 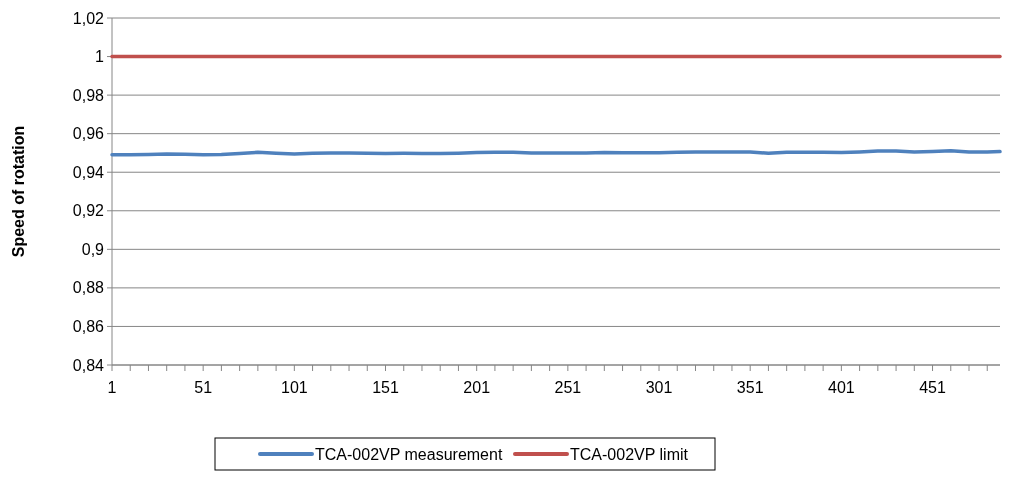 What do you see at coordinates (477, 387) in the screenshot?
I see `x-tick-label: 201` at bounding box center [477, 387].